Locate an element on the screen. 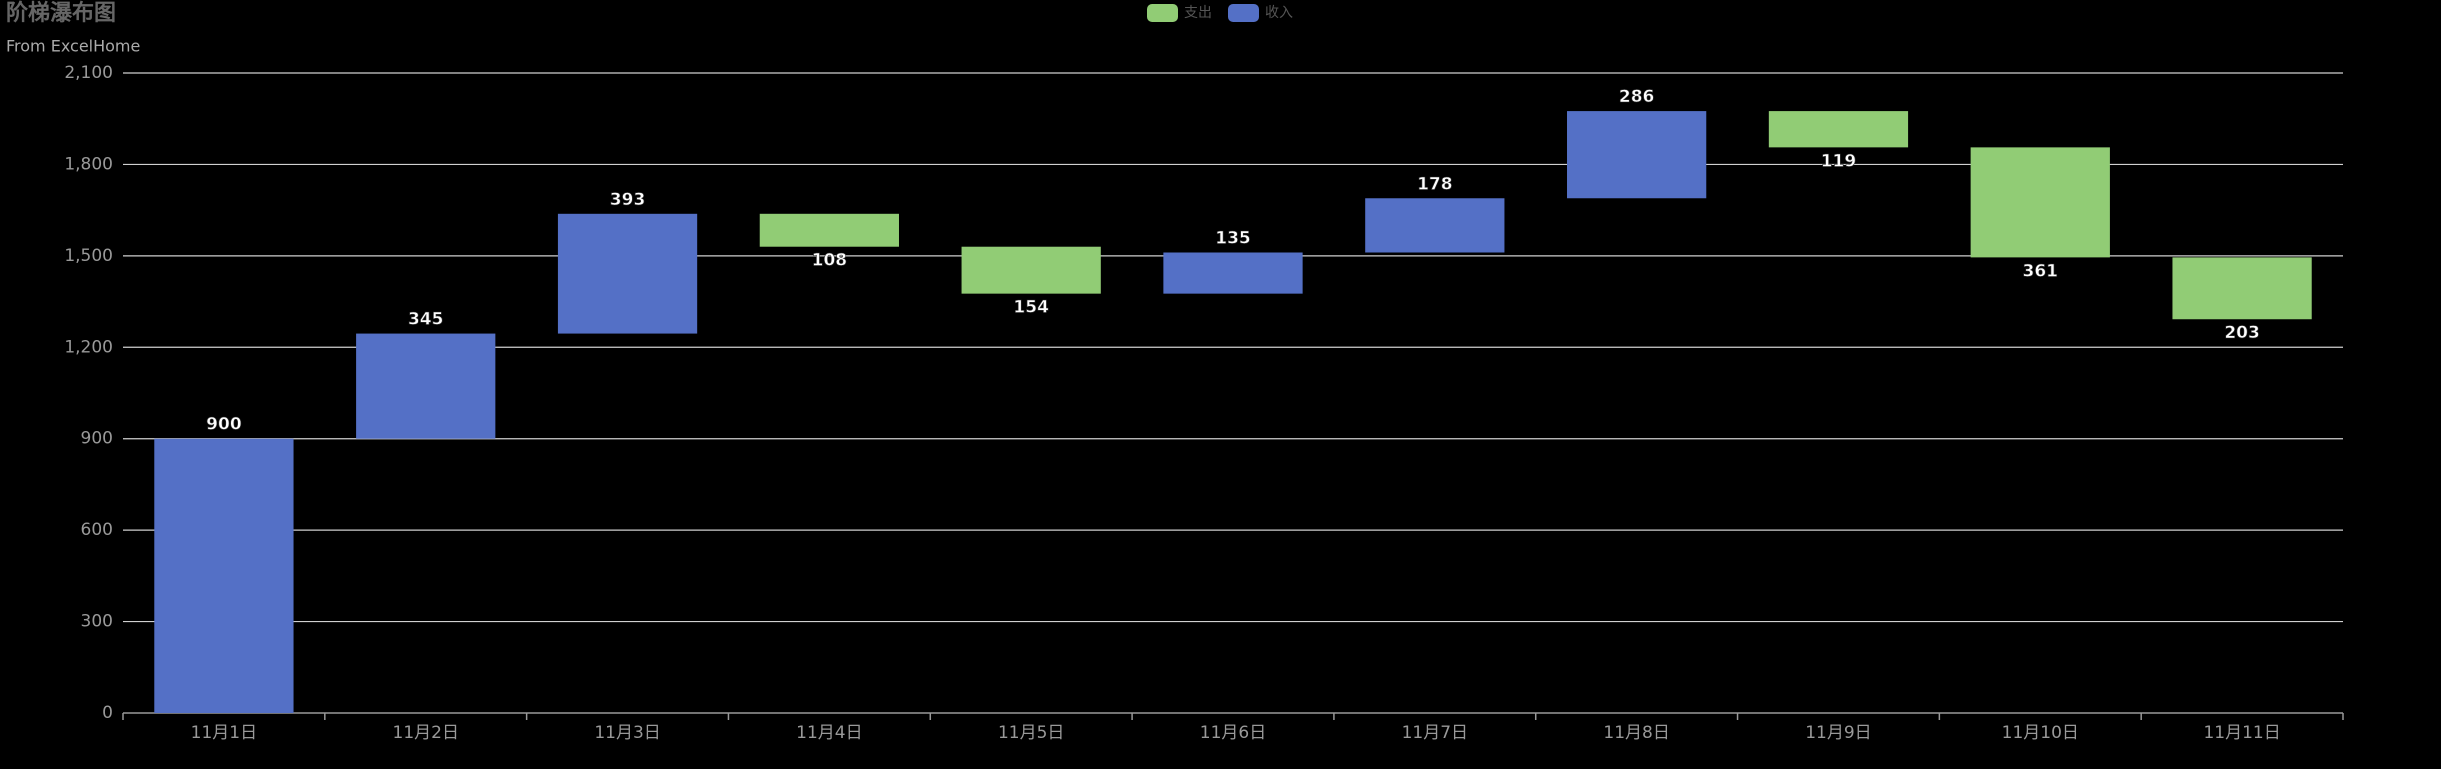 The width and height of the screenshot is (2441, 769). value-label: 135 is located at coordinates (1233, 239).